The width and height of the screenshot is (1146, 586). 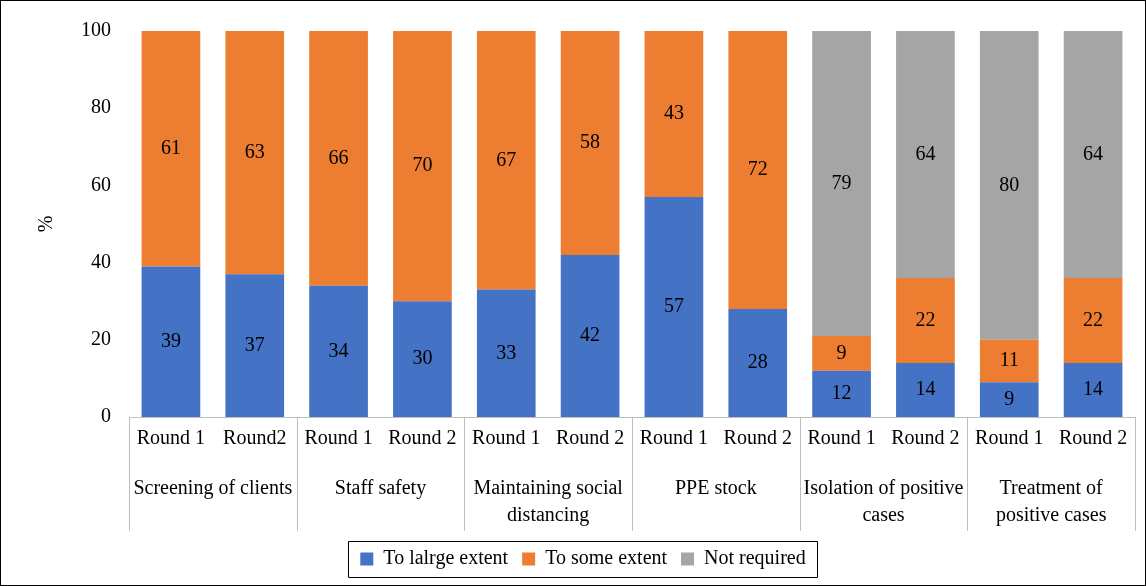 What do you see at coordinates (755, 558) in the screenshot?
I see `legend-label: Not required` at bounding box center [755, 558].